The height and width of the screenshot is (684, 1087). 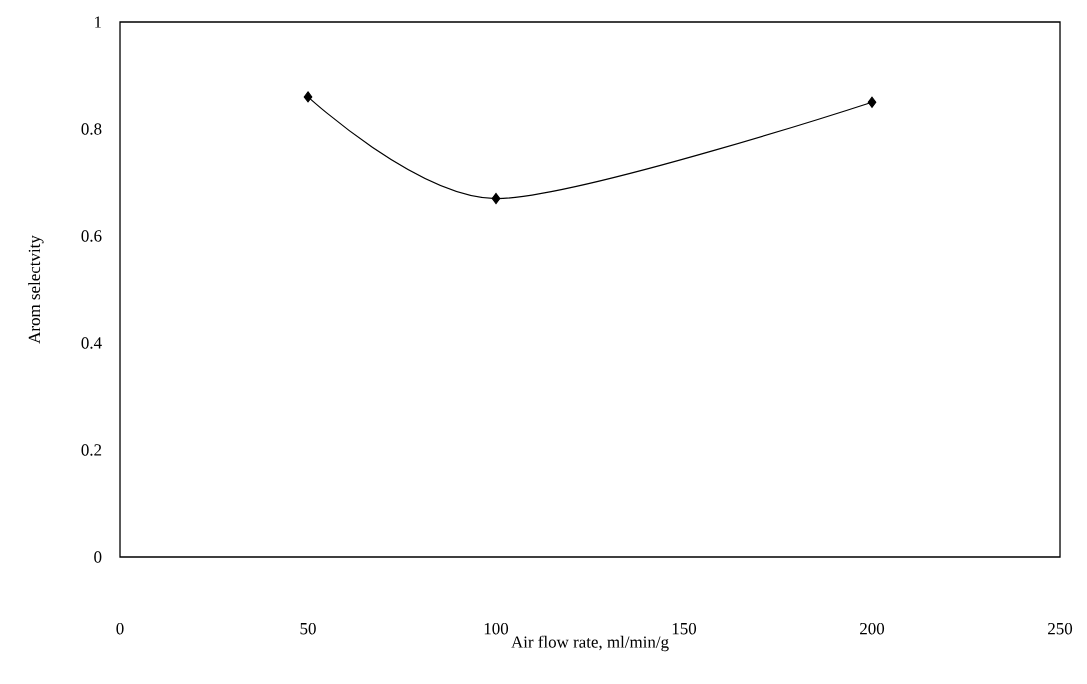 What do you see at coordinates (590, 643) in the screenshot?
I see `x-axis-title: Air flow rate, ml/min/g` at bounding box center [590, 643].